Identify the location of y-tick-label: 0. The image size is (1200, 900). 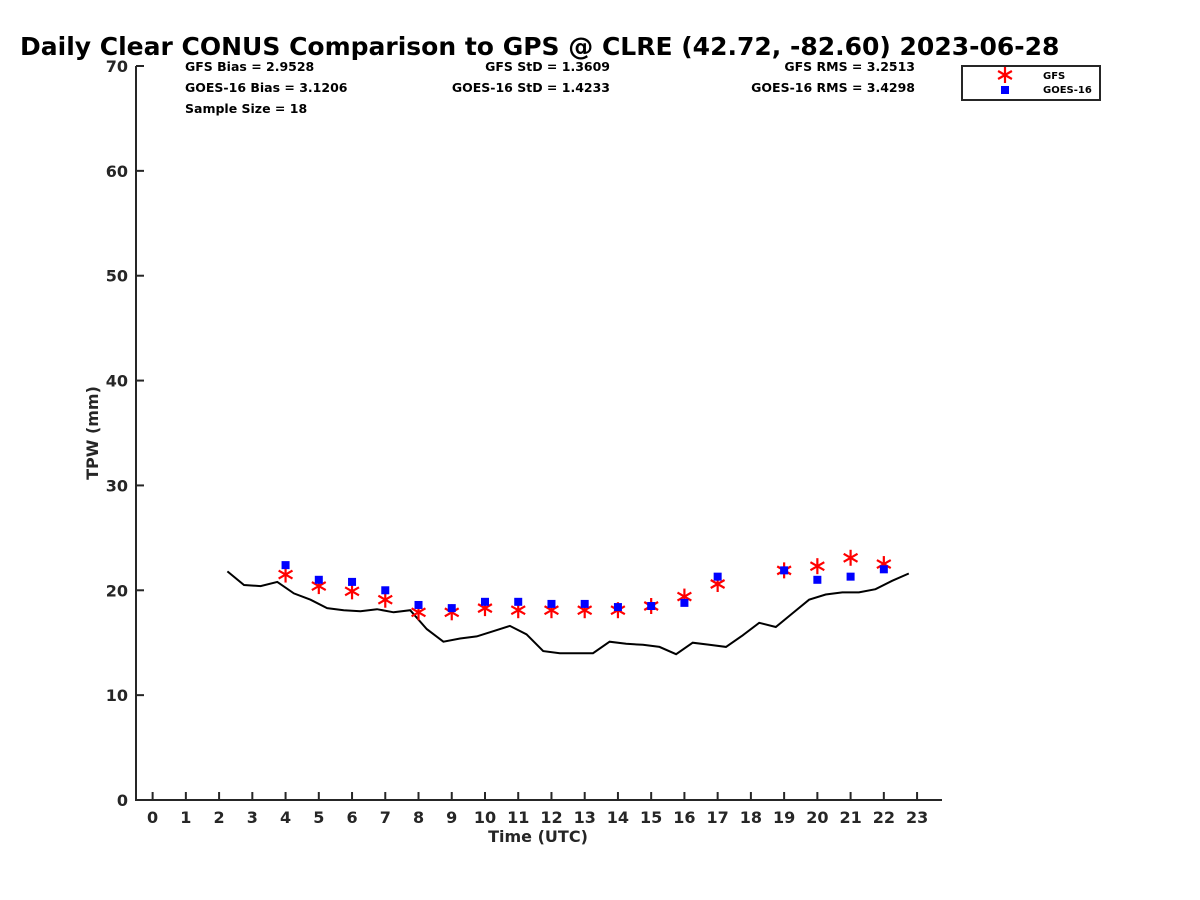
(122, 800).